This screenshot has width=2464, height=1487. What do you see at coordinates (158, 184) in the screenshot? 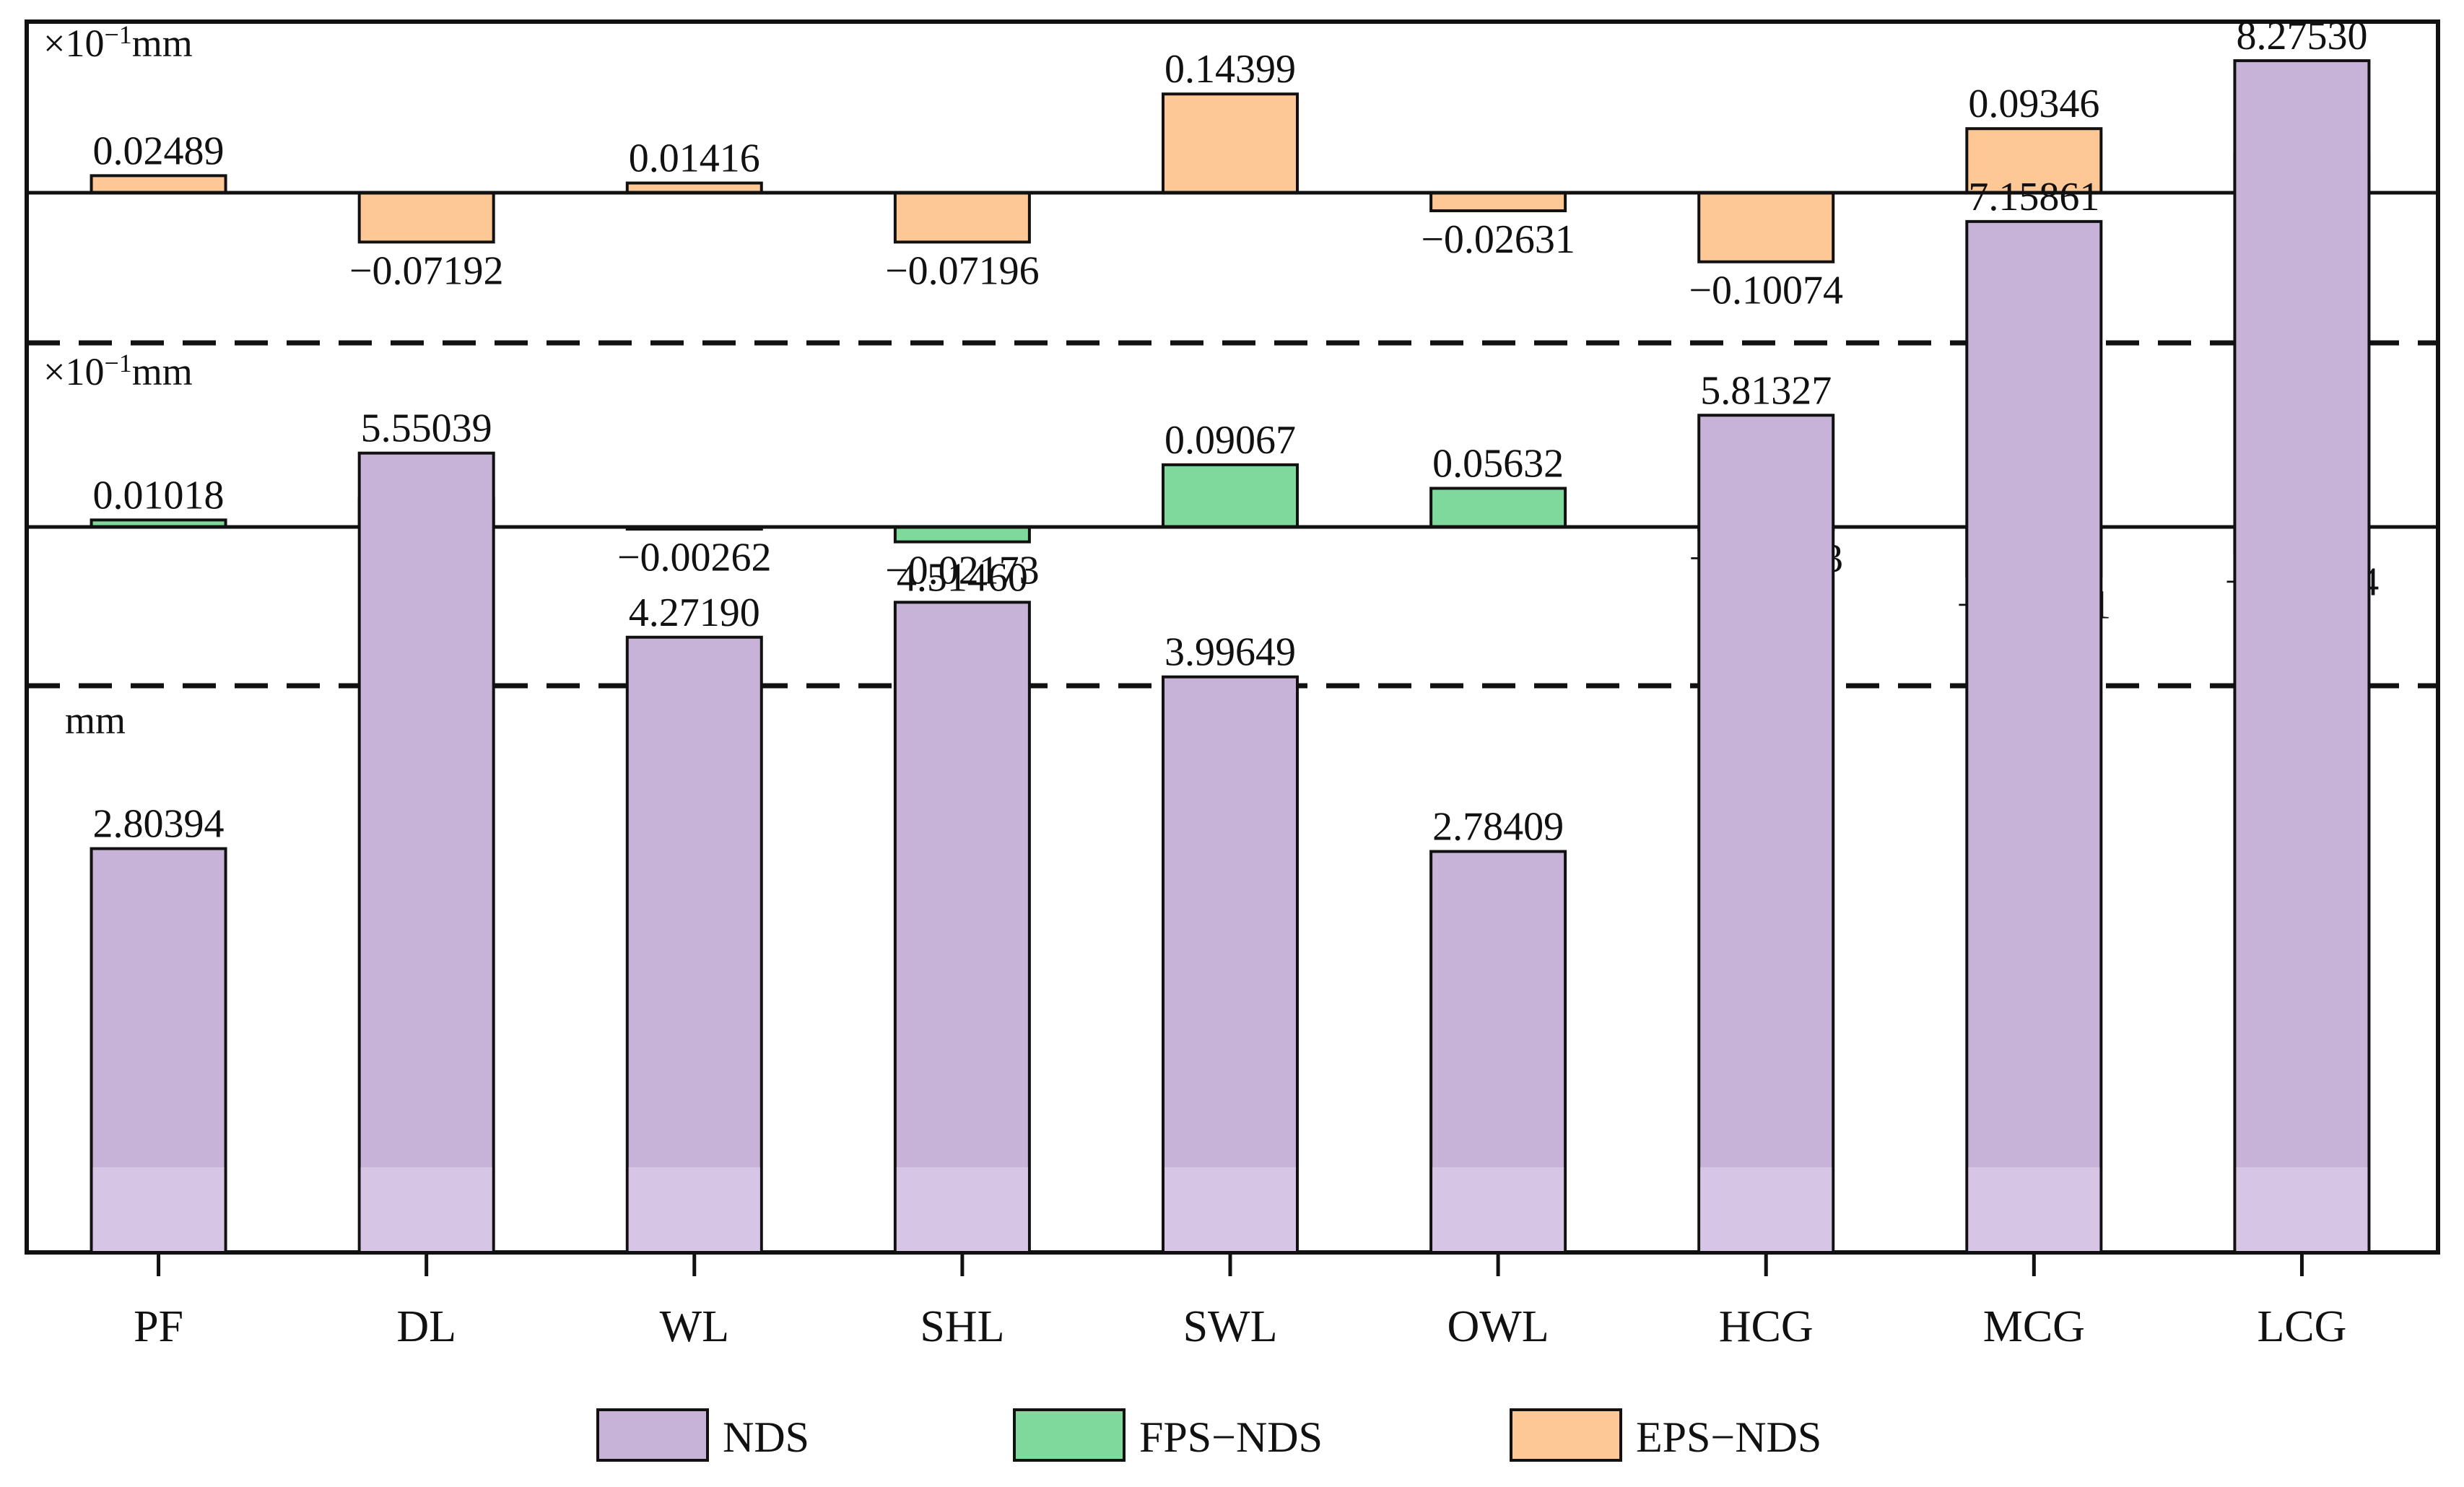
I see `bar-eps-nds-pf` at bounding box center [158, 184].